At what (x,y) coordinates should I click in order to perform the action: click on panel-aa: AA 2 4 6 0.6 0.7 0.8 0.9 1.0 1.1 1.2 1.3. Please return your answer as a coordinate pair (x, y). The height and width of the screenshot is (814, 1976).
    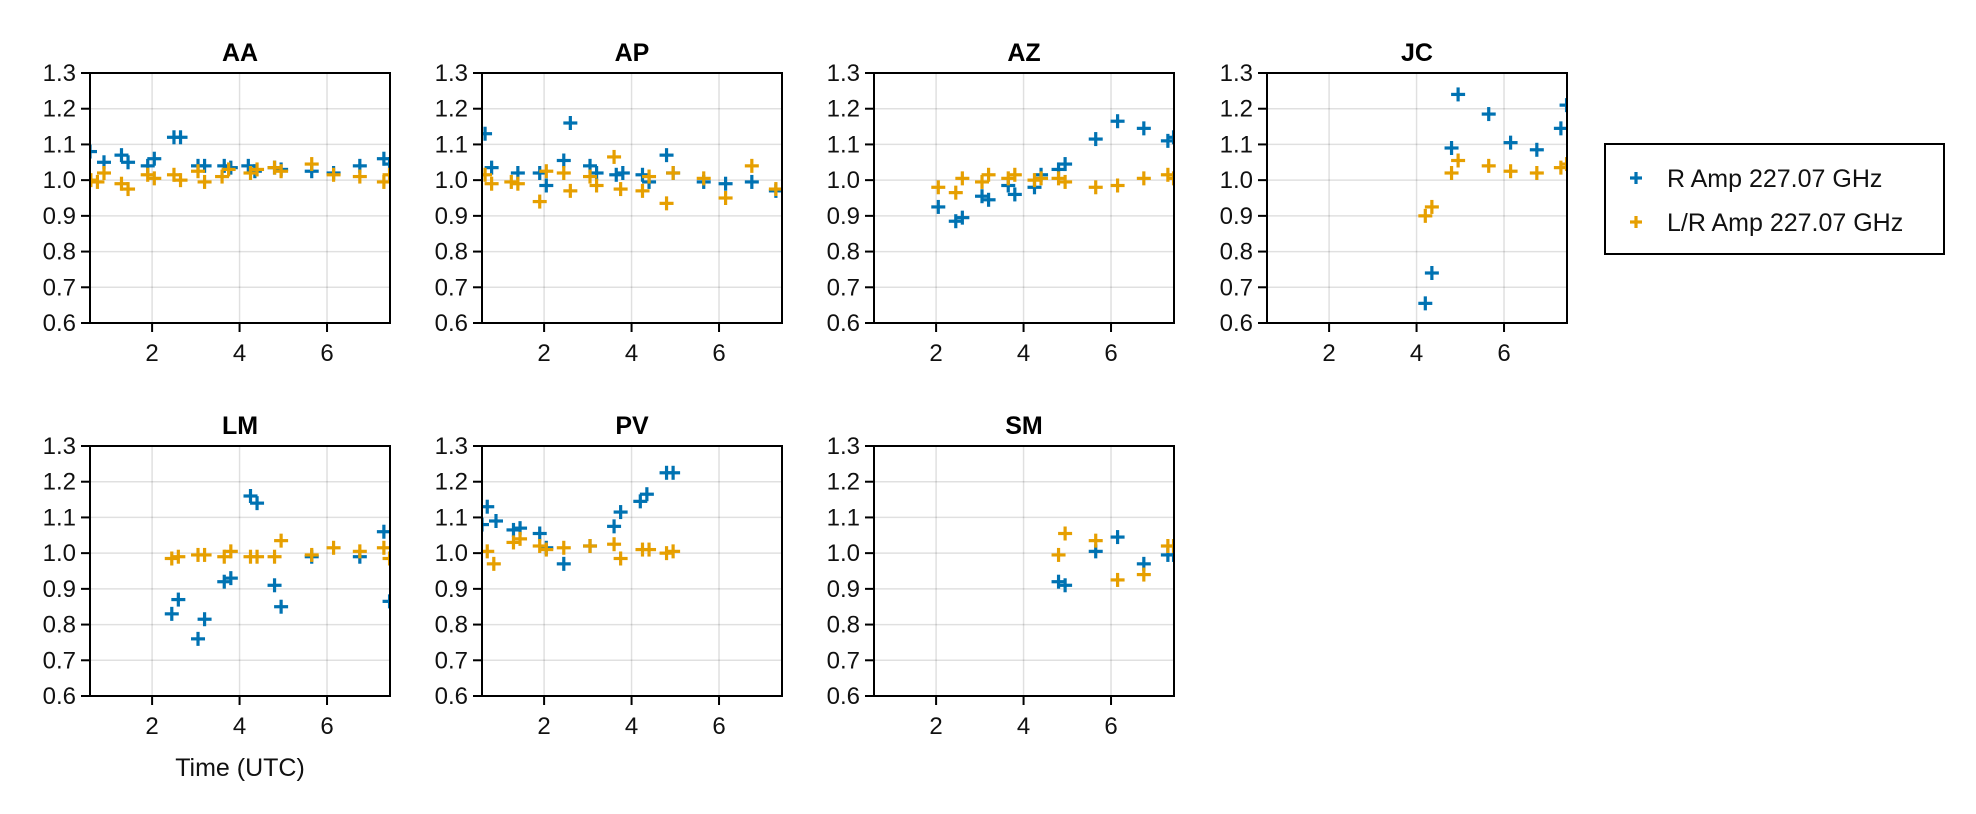
    Looking at the image, I should click on (217, 203).